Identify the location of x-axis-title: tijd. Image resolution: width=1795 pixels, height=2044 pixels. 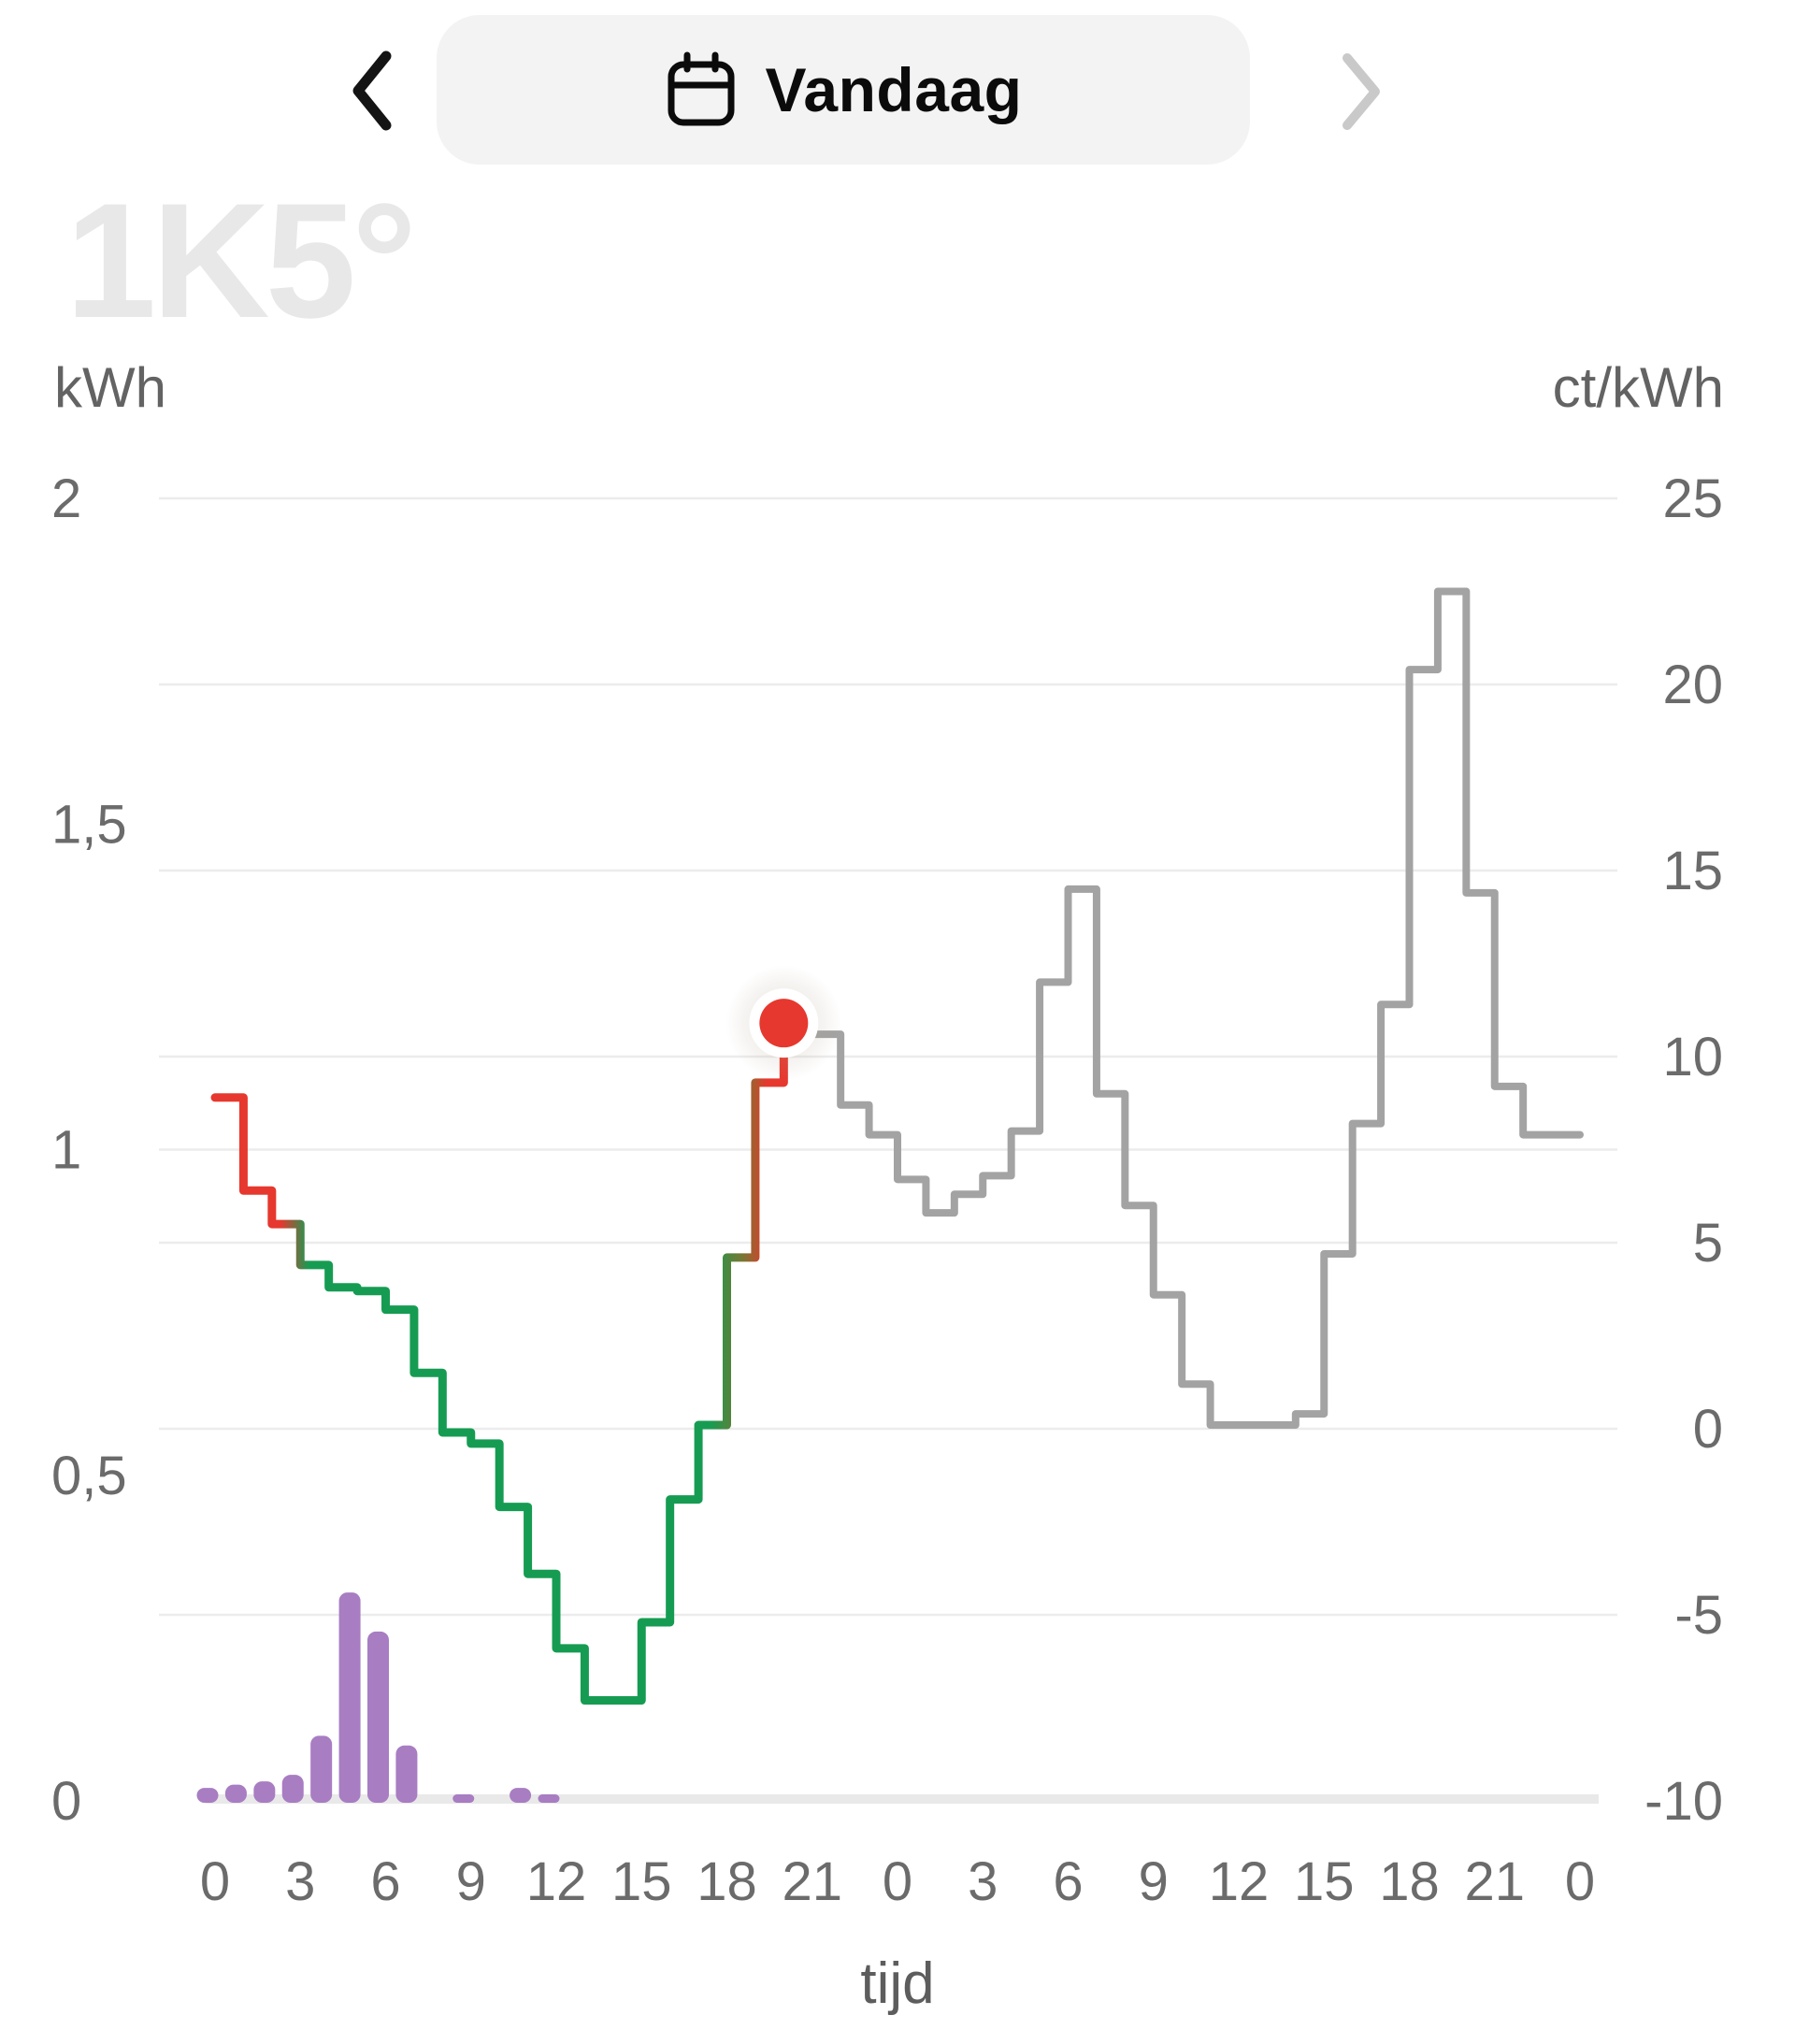
(897, 1983).